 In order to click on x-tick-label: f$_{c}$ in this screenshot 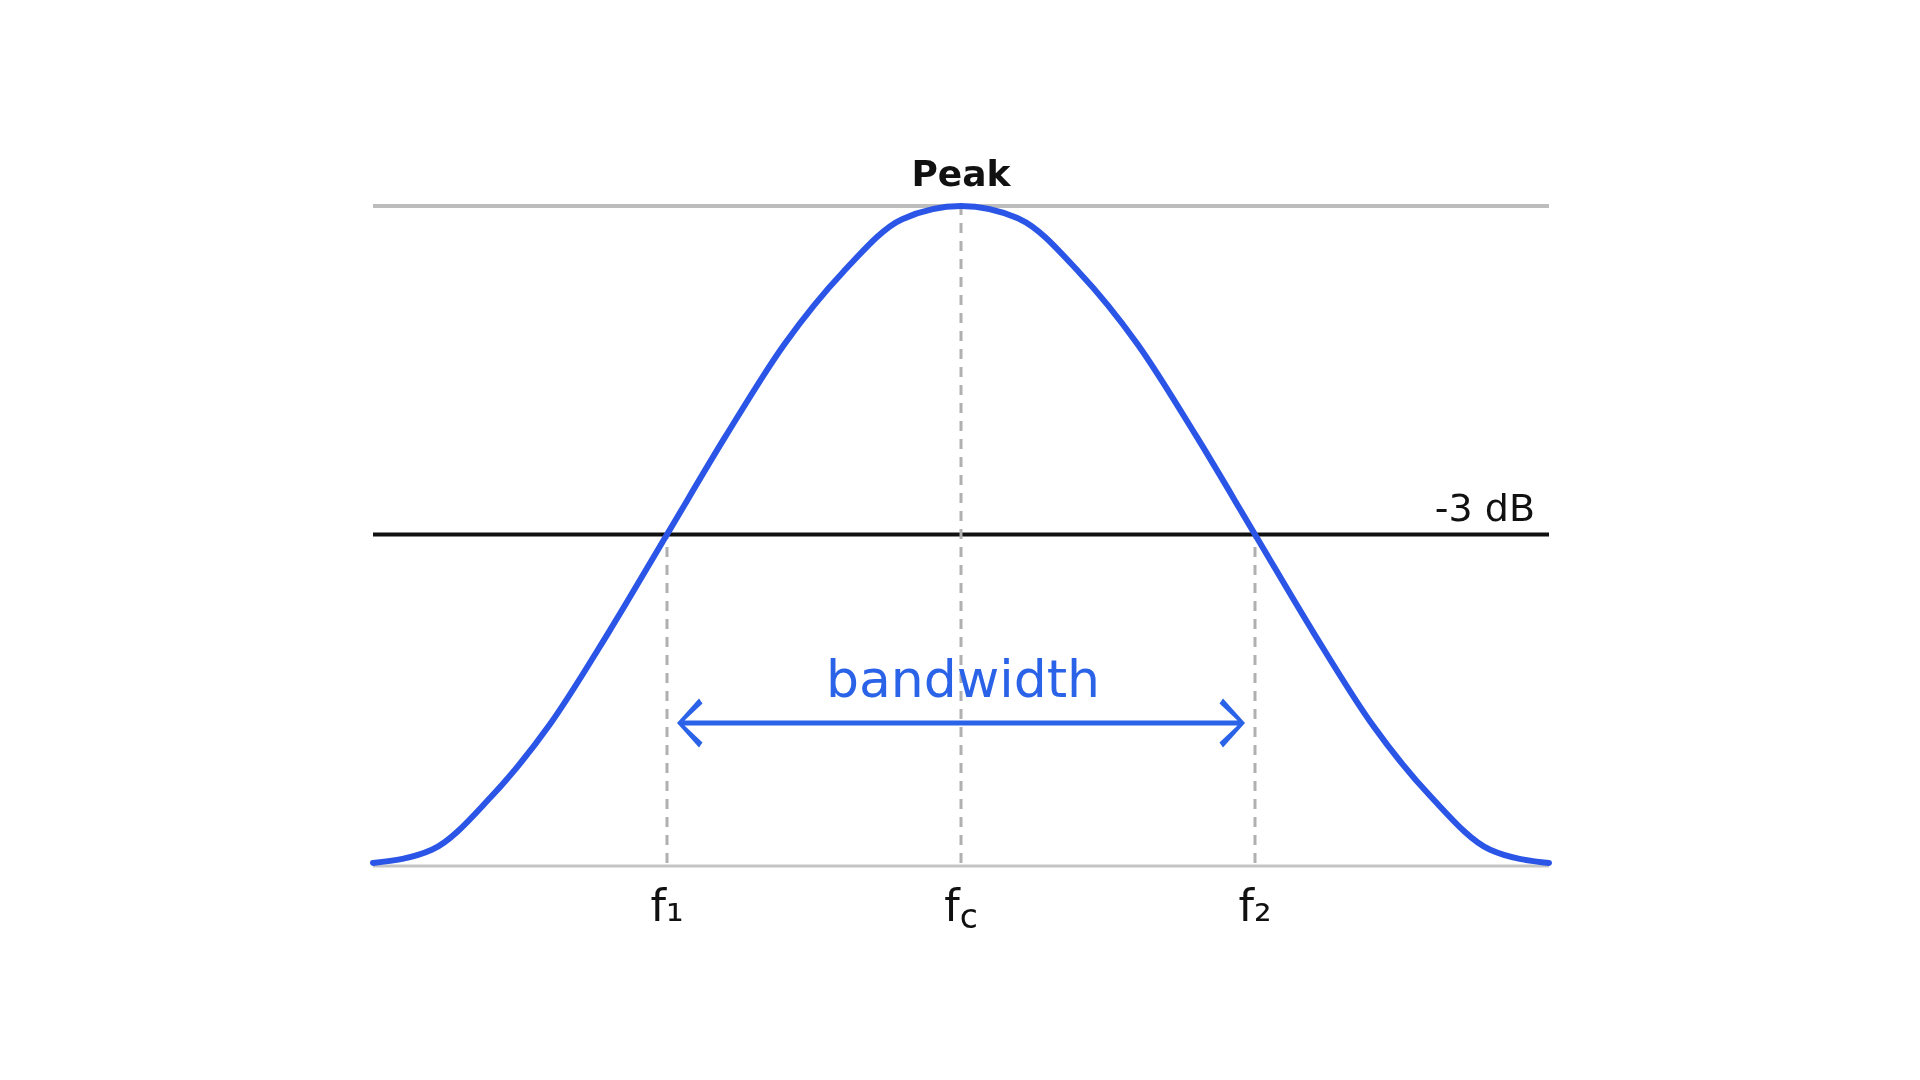, I will do `click(961, 908)`.